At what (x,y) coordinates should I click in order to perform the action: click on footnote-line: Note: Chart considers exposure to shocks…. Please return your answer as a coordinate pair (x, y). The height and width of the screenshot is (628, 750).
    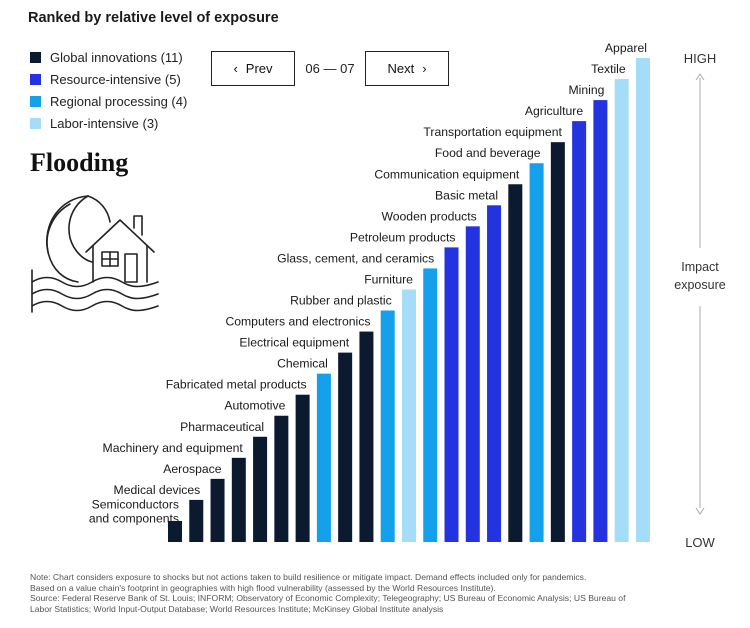
    Looking at the image, I should click on (308, 577).